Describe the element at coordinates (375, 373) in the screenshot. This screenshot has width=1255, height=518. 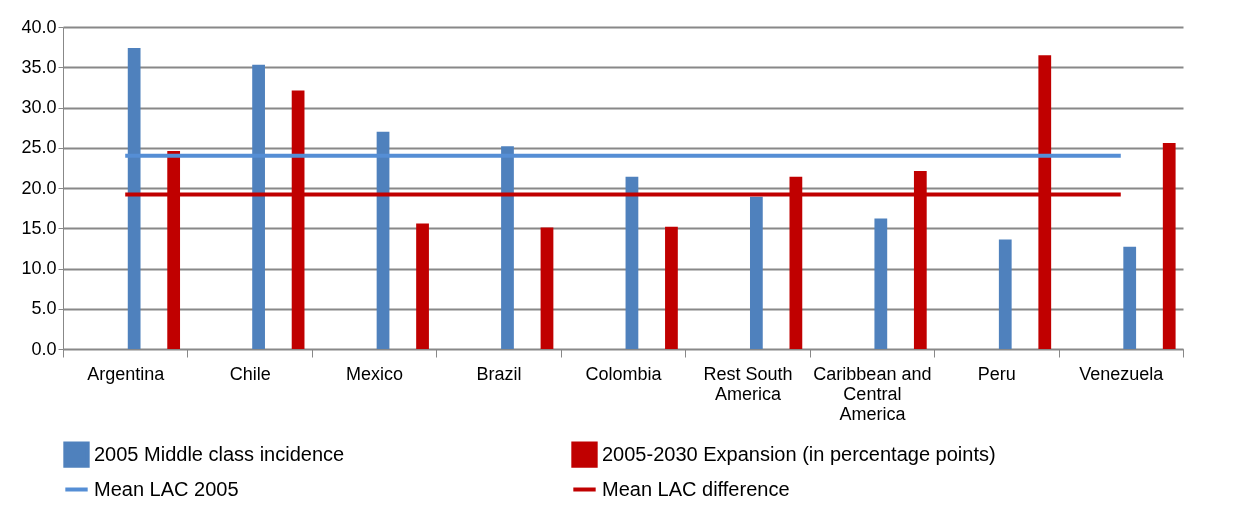
I see `x-tick-label: Mexico` at that location.